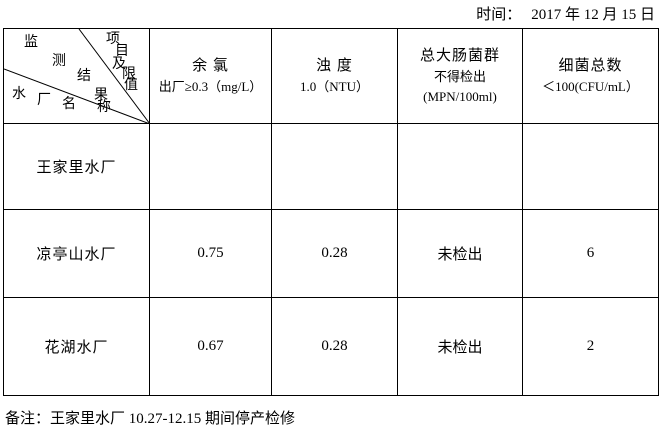 The image size is (661, 442). I want to click on cell-value: 6, so click(590, 253).